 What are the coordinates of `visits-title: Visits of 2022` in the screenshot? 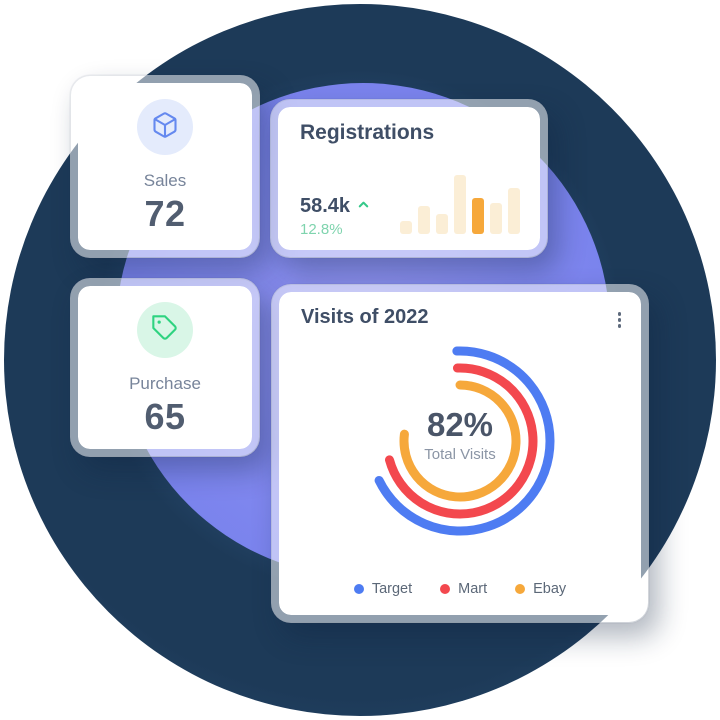 It's located at (365, 317).